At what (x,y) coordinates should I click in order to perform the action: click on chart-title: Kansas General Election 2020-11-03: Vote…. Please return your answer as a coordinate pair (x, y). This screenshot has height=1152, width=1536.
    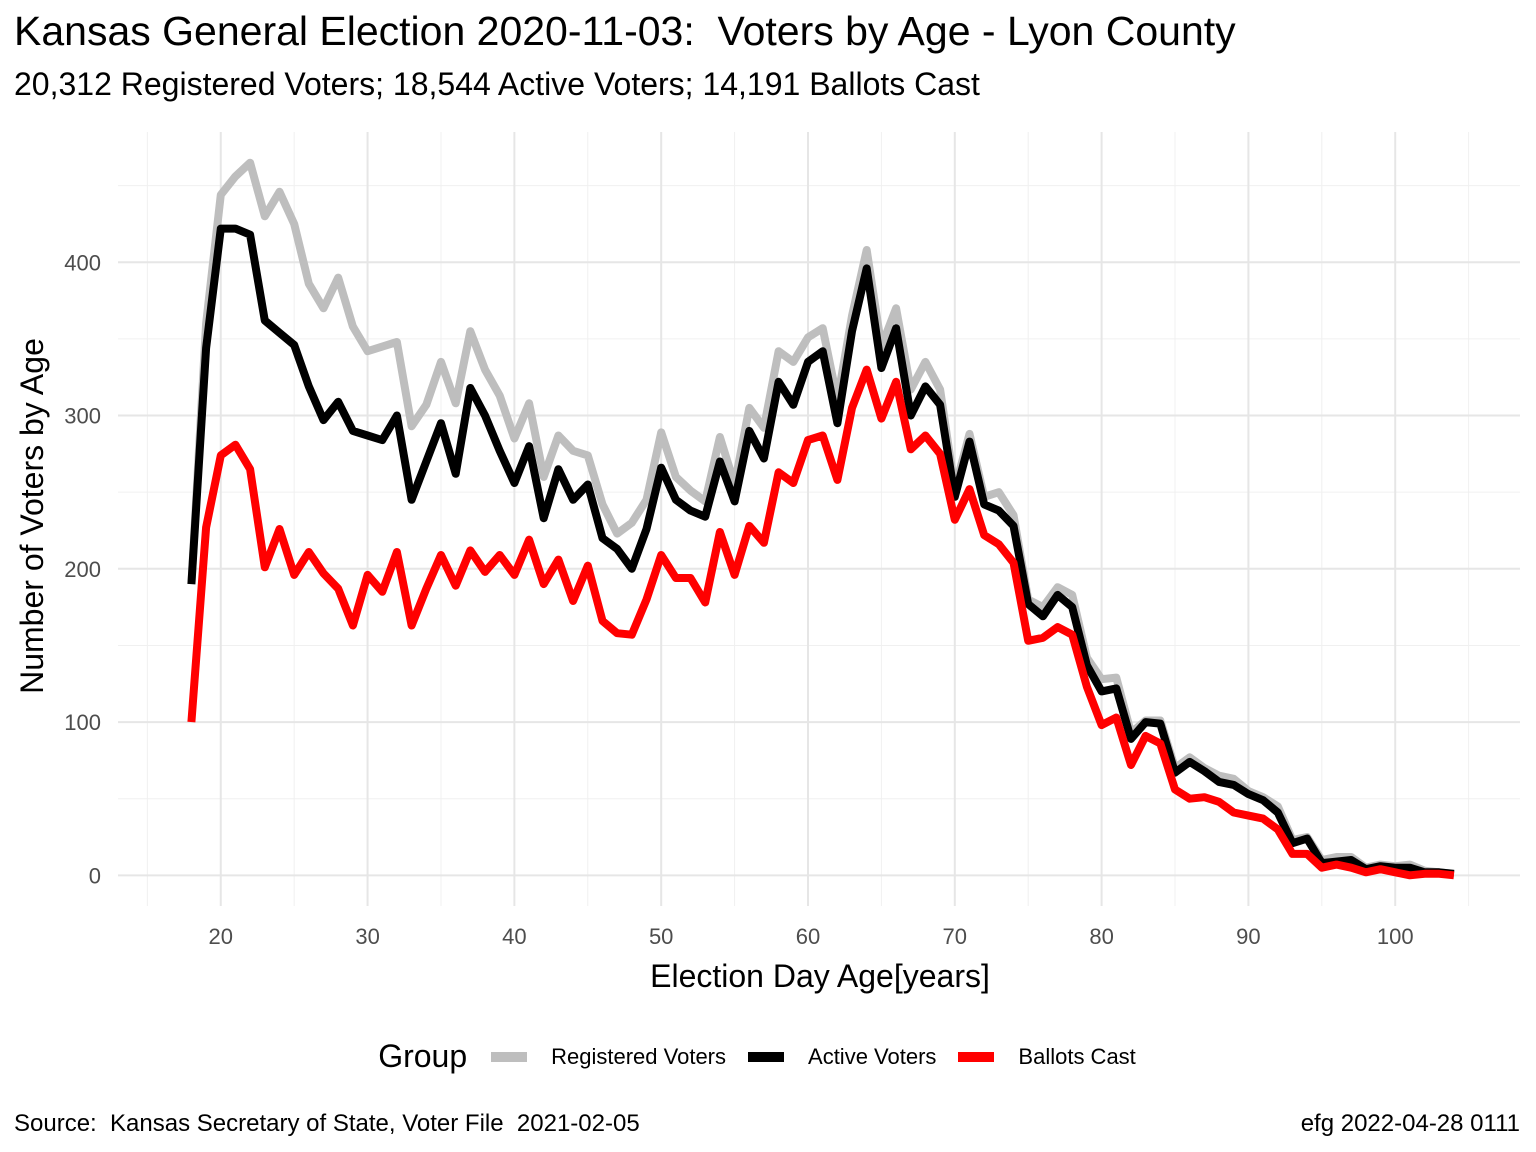
    Looking at the image, I should click on (625, 31).